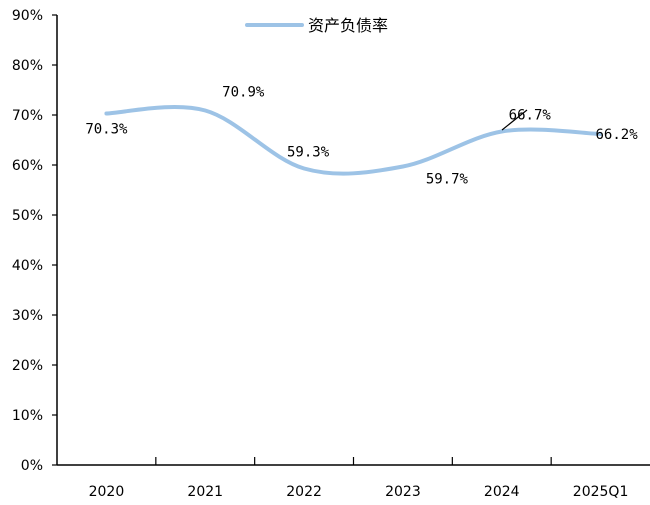  Describe the element at coordinates (502, 492) in the screenshot. I see `x-tick-label: 2024` at that location.